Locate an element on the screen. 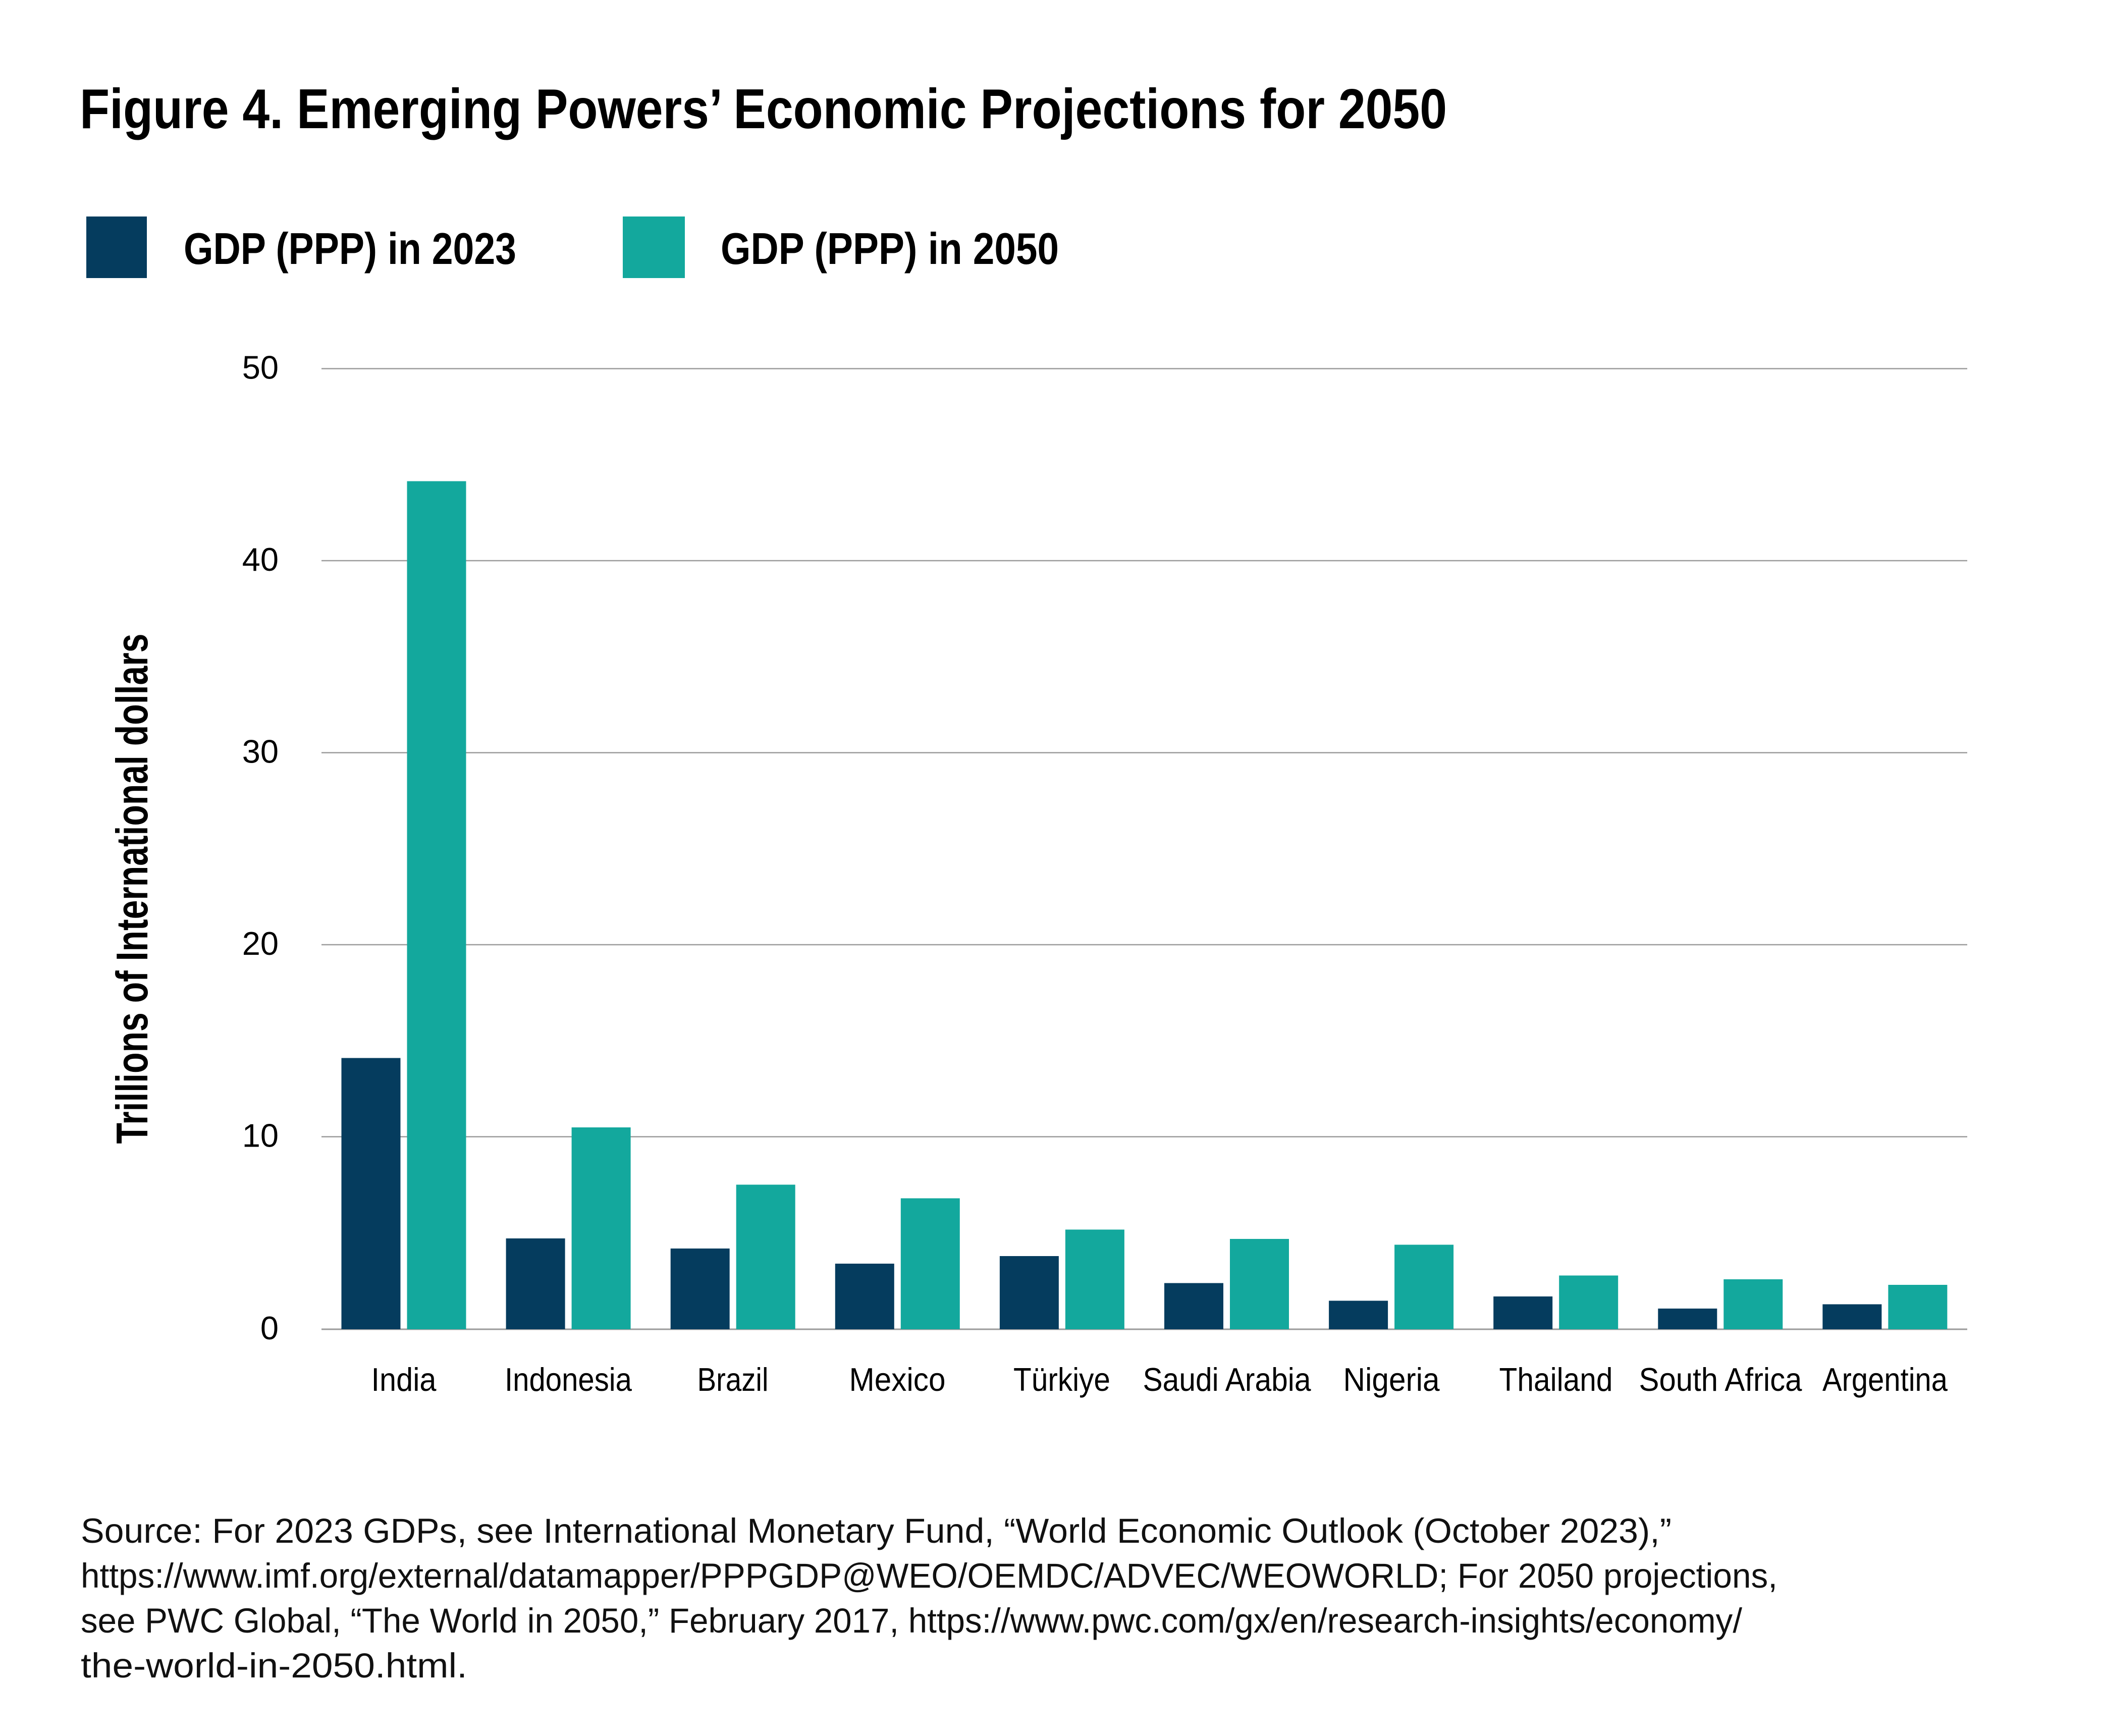 This screenshot has width=2103, height=1736. svg-text: Türkiye is located at coordinates (1061, 1380).